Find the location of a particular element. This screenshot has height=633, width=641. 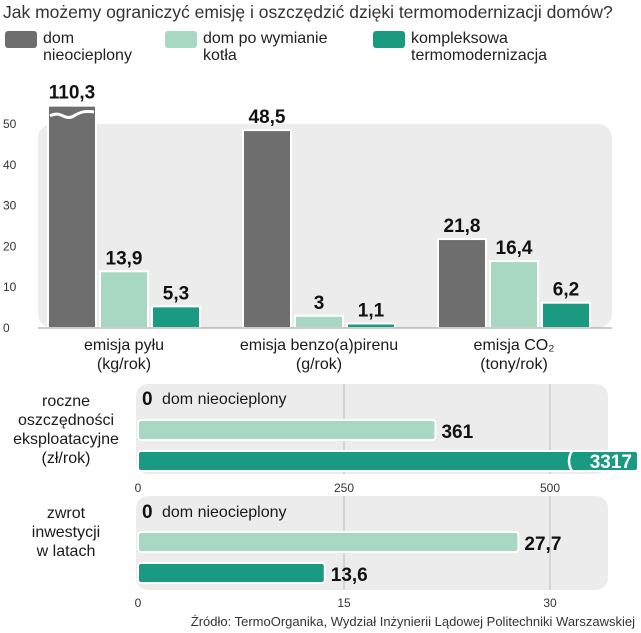

legend-item-dom-nieocieplony: dom nieocieplony is located at coordinates (68, 47).